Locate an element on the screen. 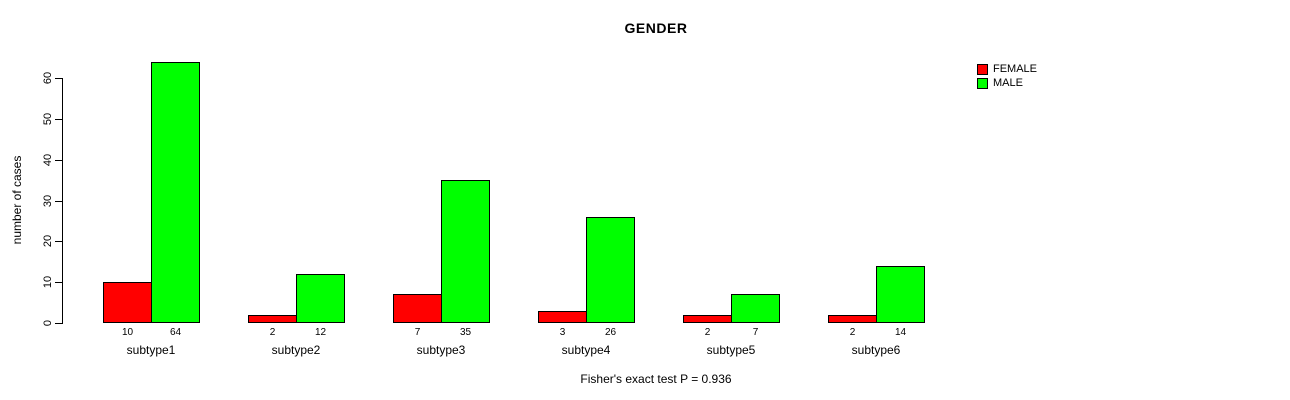  category-label-subtype3: subtype3 is located at coordinates (441, 350).